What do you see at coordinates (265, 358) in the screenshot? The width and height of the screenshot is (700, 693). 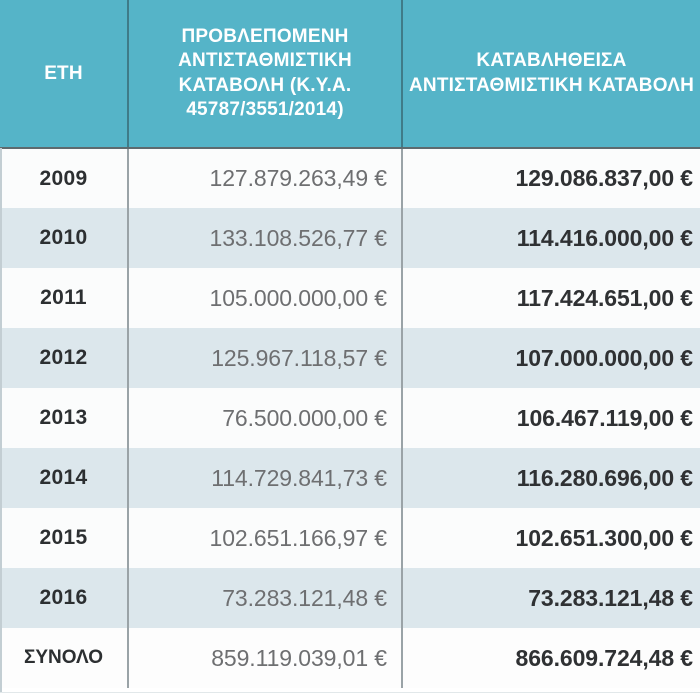 I see `cell-forecast-amount: 125.967.118,57 €` at bounding box center [265, 358].